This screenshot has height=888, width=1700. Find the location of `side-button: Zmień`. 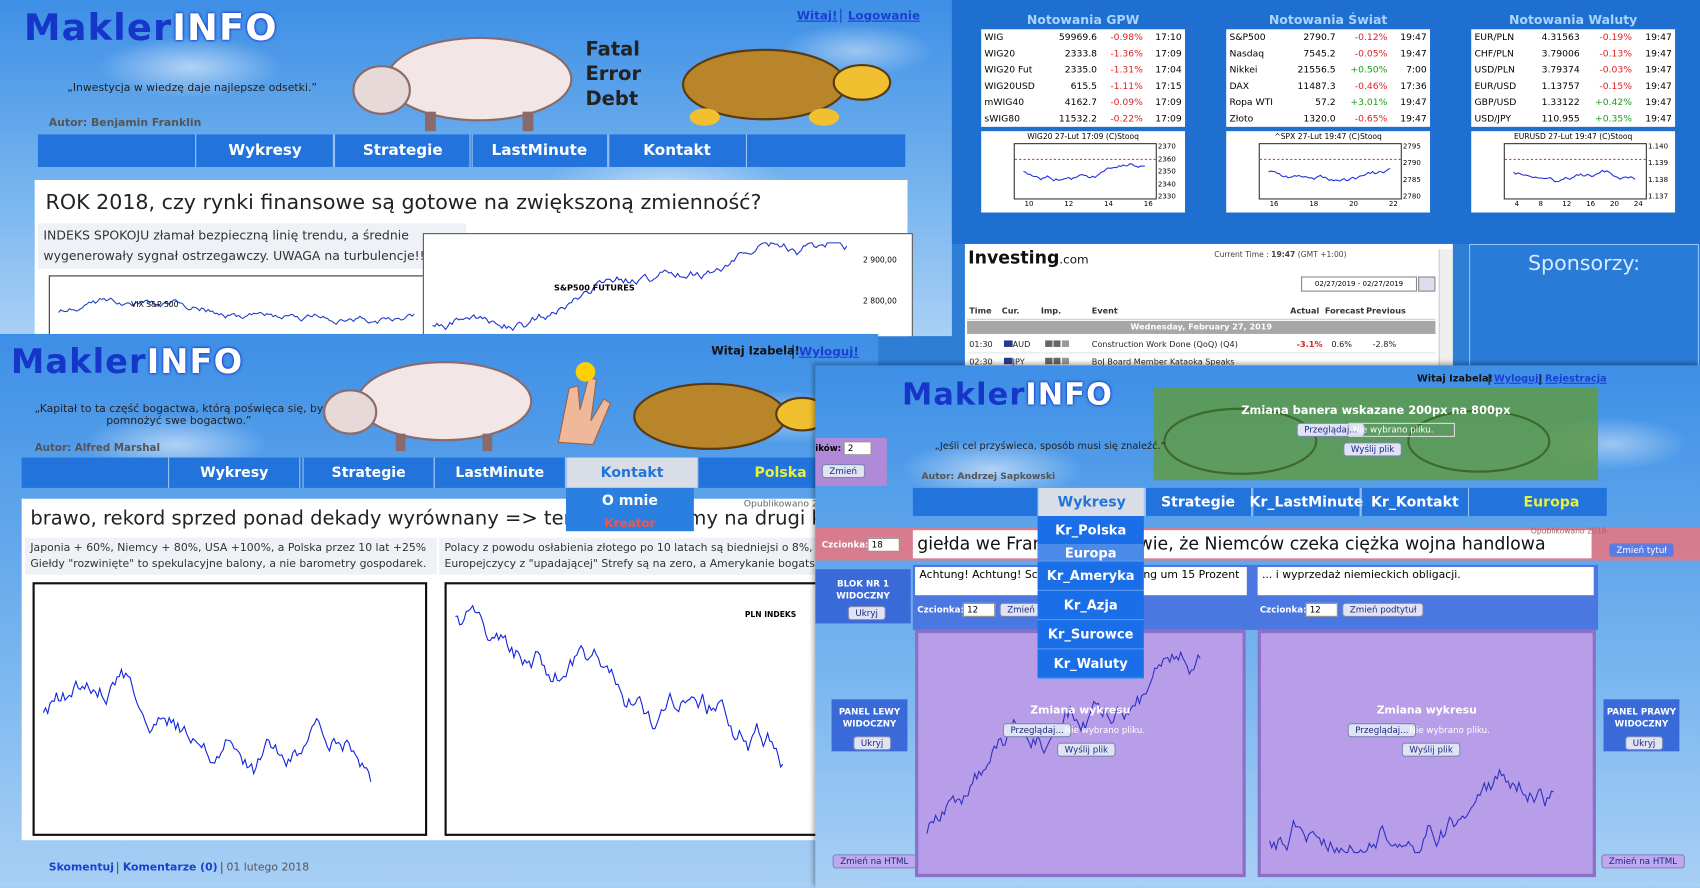

side-button: Zmień is located at coordinates (843, 471).